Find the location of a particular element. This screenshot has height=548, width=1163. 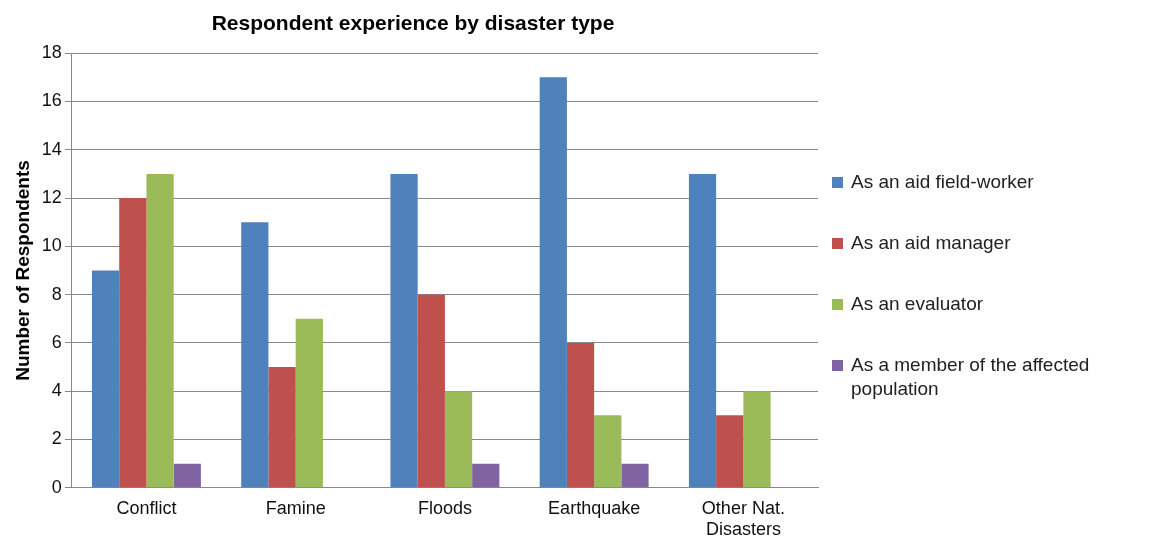

y-tick-label: 2 is located at coordinates (56, 438).